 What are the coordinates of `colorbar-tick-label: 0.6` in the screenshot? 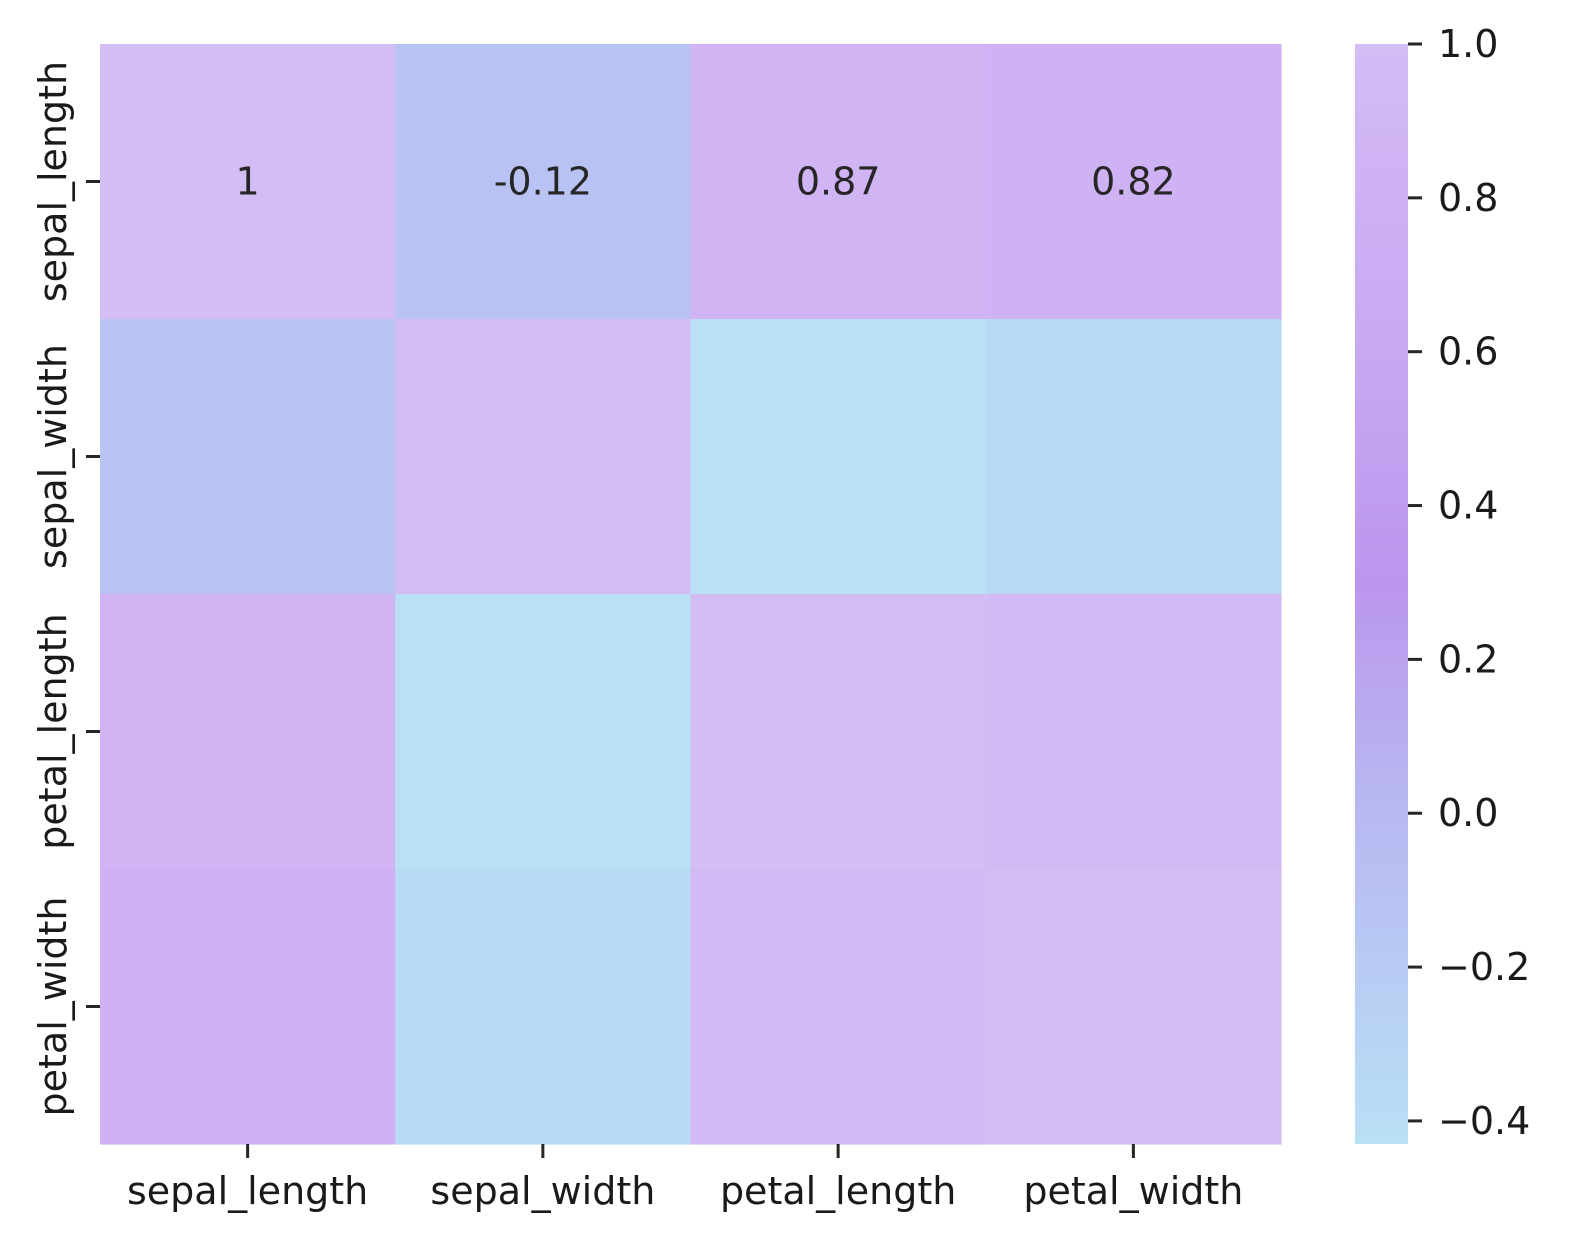 It's located at (1468, 352).